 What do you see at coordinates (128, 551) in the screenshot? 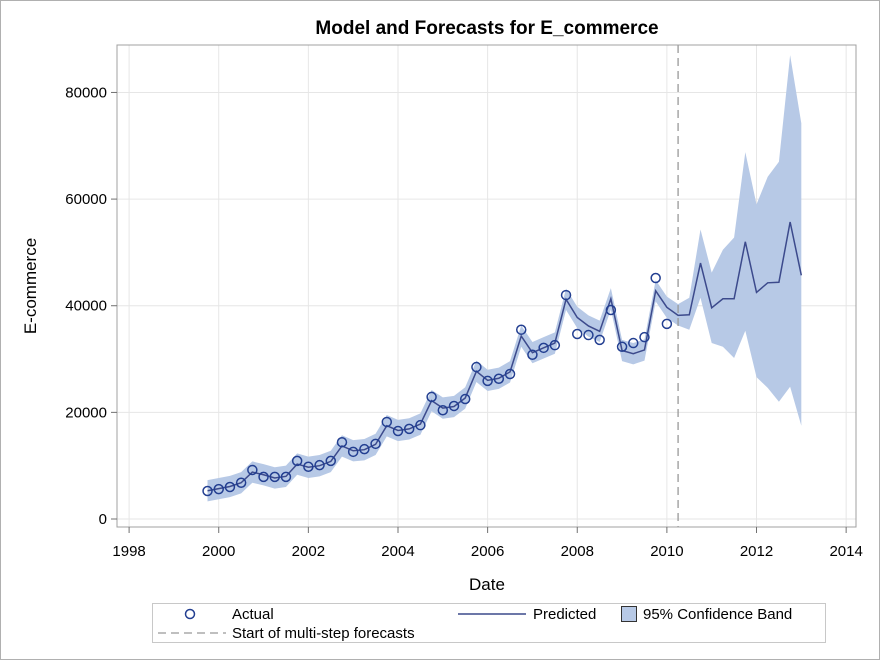
I see `x-tick-label: 1998` at bounding box center [128, 551].